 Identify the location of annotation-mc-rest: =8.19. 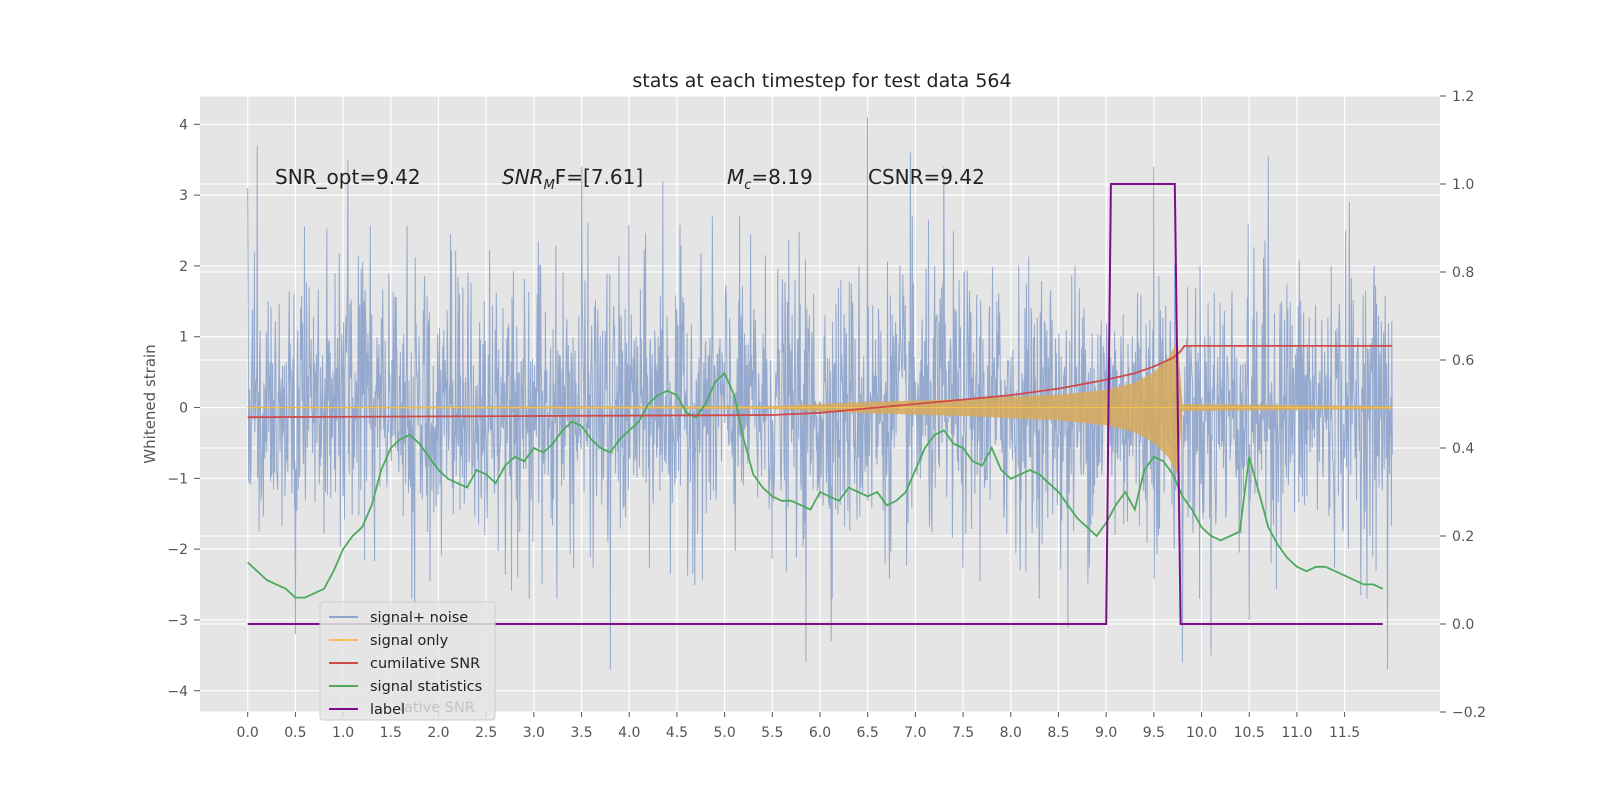
(781, 177).